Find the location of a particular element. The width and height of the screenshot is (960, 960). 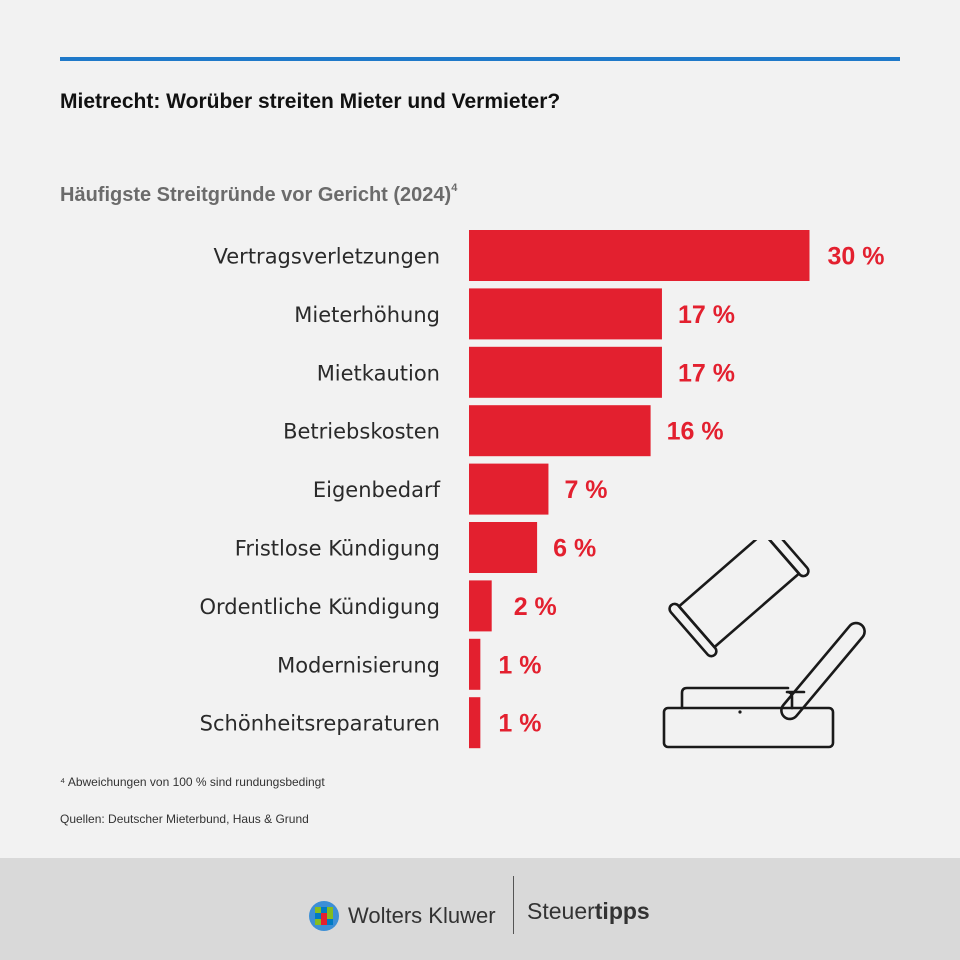

value-label: 30 % is located at coordinates (856, 257).